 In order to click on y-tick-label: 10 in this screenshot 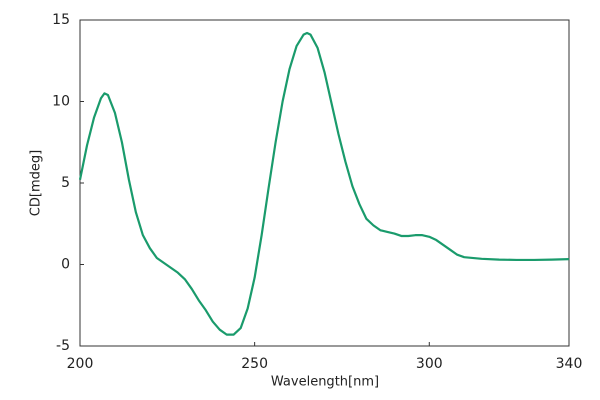, I will do `click(61, 102)`.